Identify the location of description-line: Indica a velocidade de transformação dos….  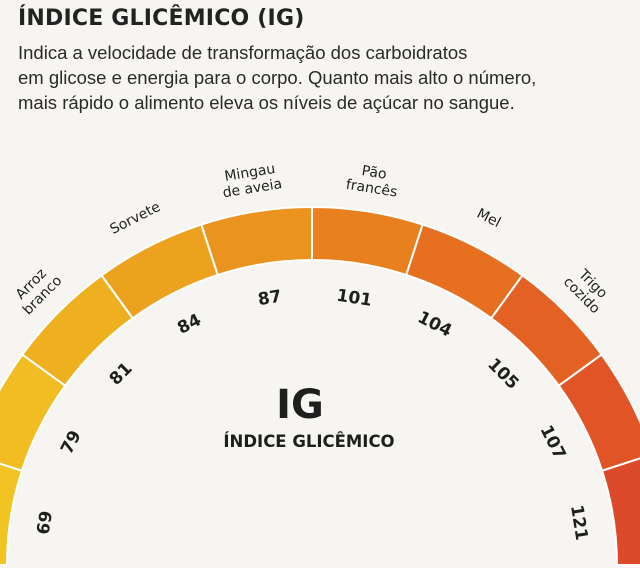
(243, 52).